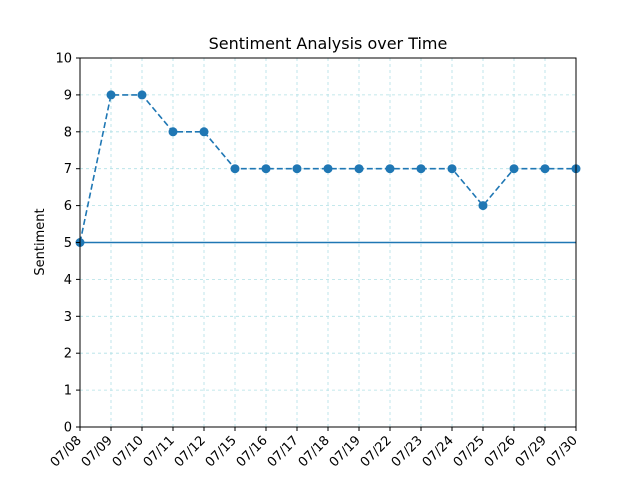 This screenshot has height=485, width=640. What do you see at coordinates (40, 241) in the screenshot?
I see `y-axis-label: Sentiment` at bounding box center [40, 241].